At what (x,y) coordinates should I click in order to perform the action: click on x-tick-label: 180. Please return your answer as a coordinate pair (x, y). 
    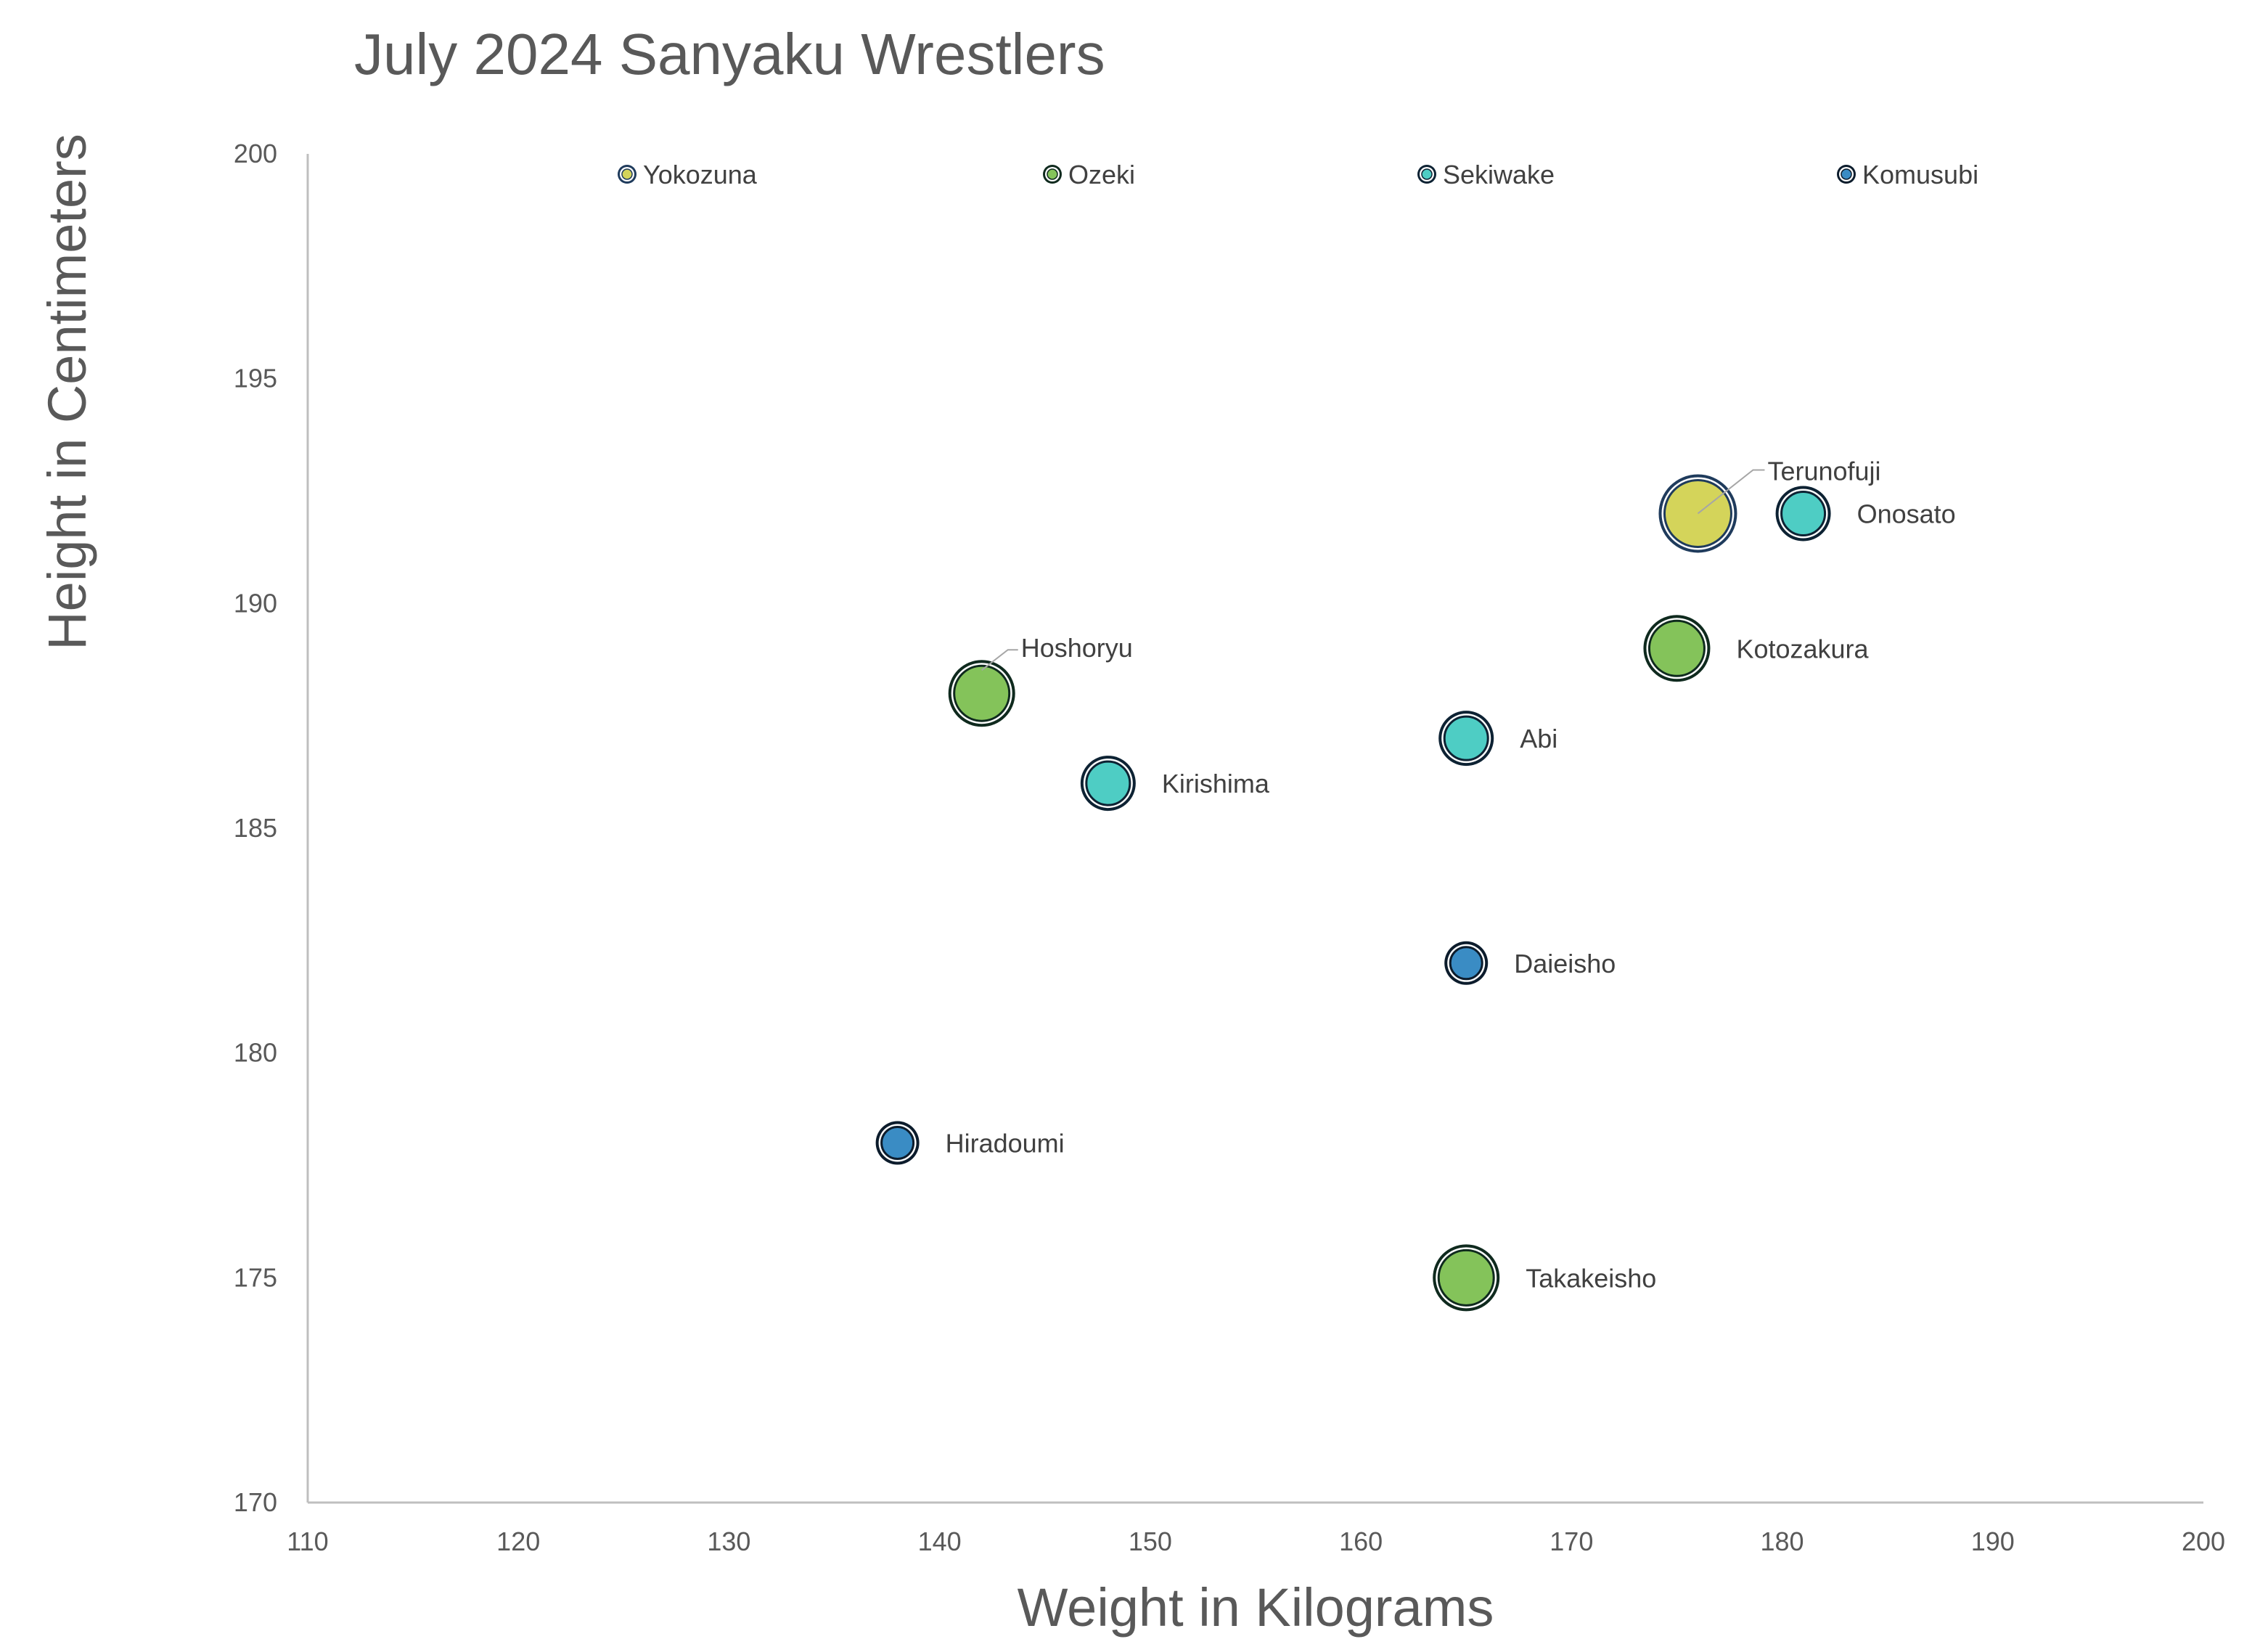
    Looking at the image, I should click on (1782, 1541).